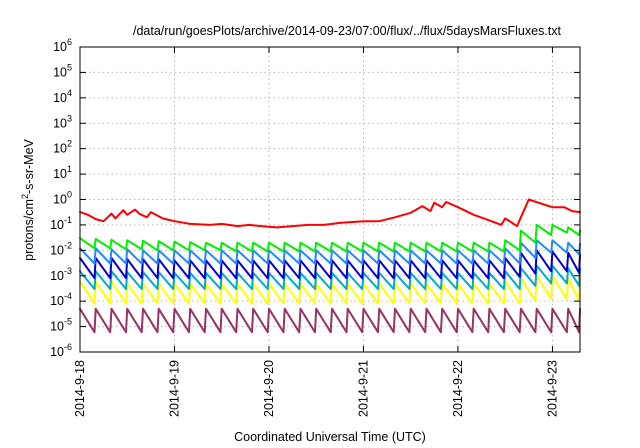 Image resolution: width=640 pixels, height=448 pixels. Describe the element at coordinates (330, 437) in the screenshot. I see `x-axis-label: Coordinated Universal Time (UTC)` at that location.